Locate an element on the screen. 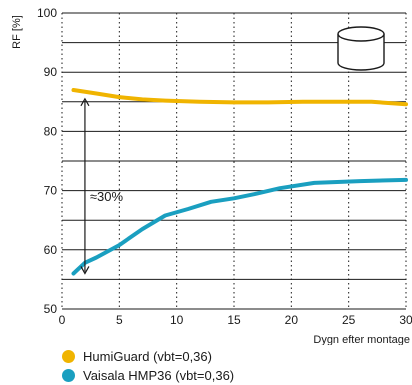  difference-annotation: ≈30% is located at coordinates (107, 196).